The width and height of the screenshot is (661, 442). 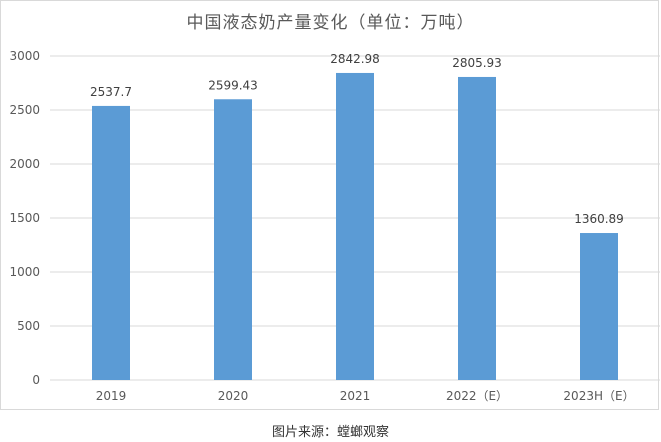 I want to click on x-tick-label: 2020, so click(x=233, y=396).